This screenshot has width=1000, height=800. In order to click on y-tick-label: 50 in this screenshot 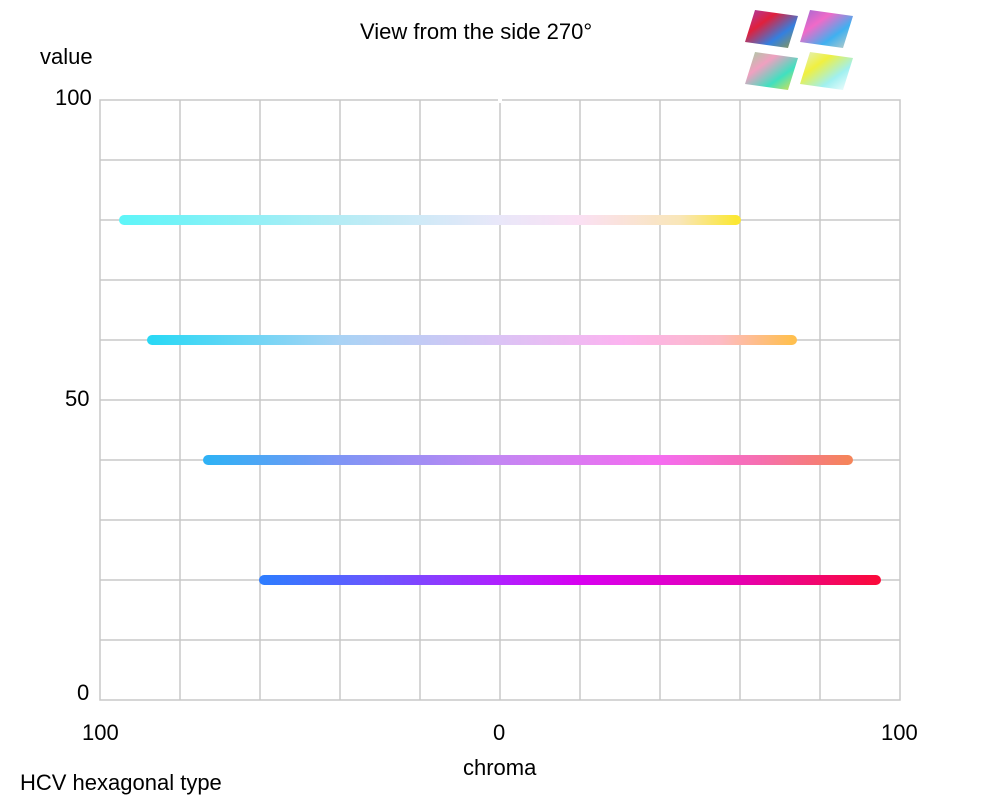, I will do `click(77, 398)`.